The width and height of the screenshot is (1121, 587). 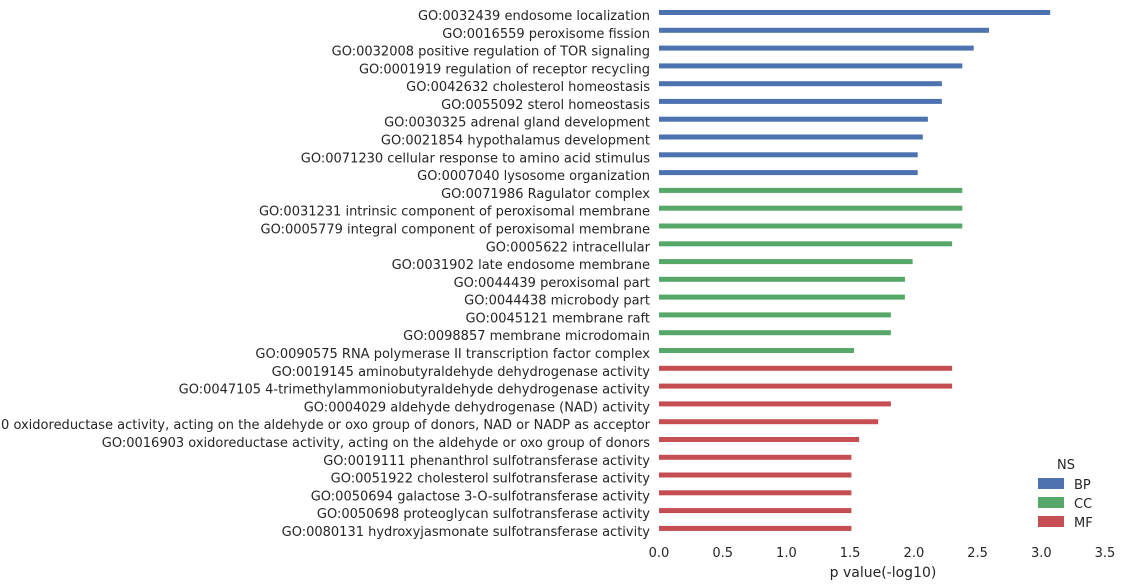 I want to click on category-label: GO:0005622 intracellular, so click(x=568, y=247).